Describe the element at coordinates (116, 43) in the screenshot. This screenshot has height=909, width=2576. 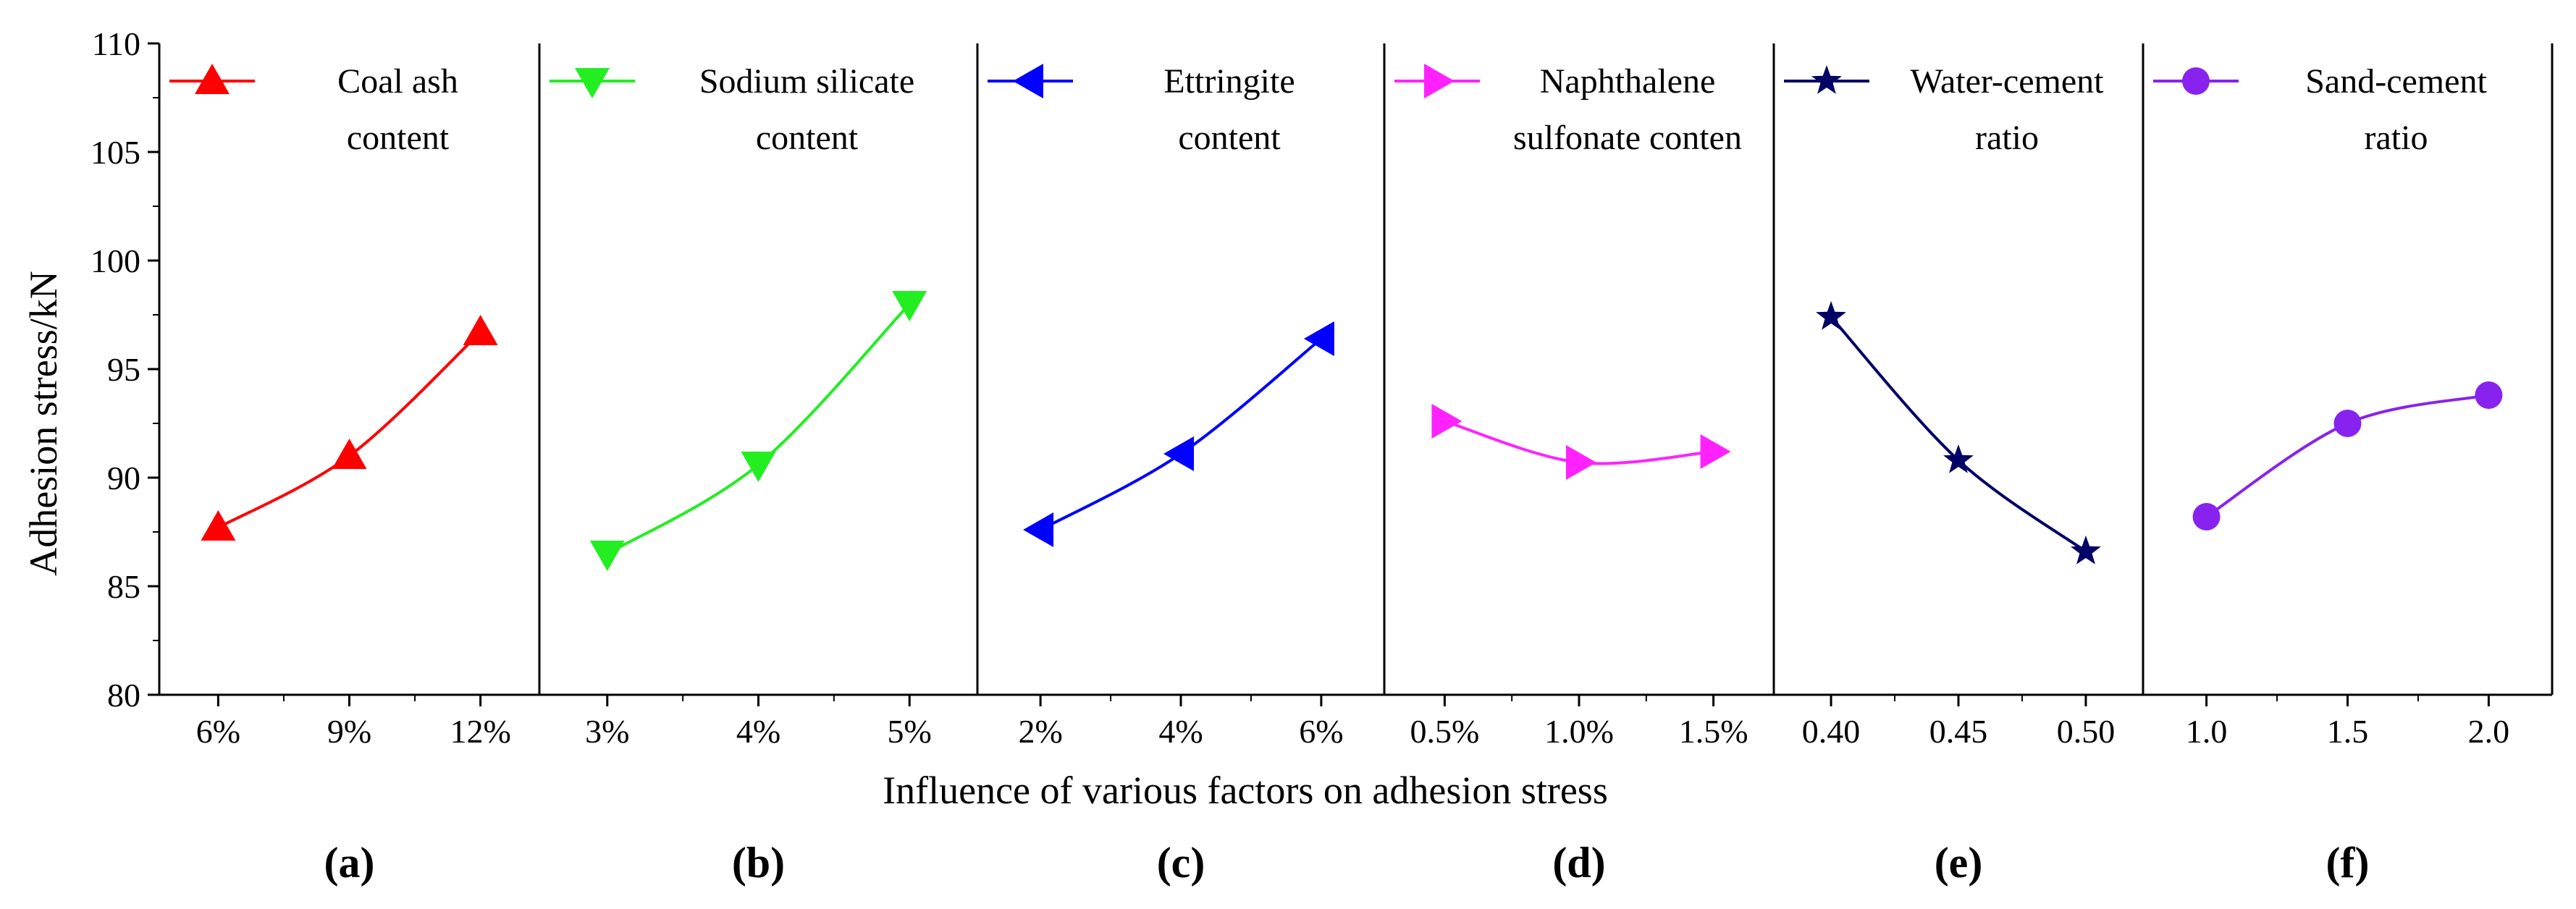
I see `y-tick-label: 110` at that location.